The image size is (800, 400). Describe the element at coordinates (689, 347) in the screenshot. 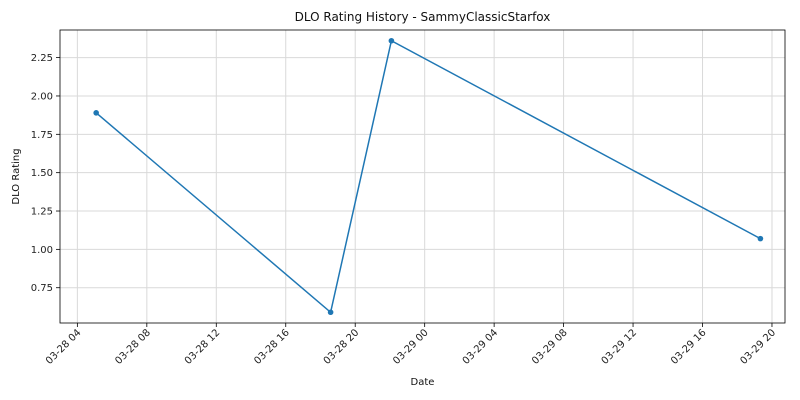

I see `x-tick-label: 03-29 16` at that location.